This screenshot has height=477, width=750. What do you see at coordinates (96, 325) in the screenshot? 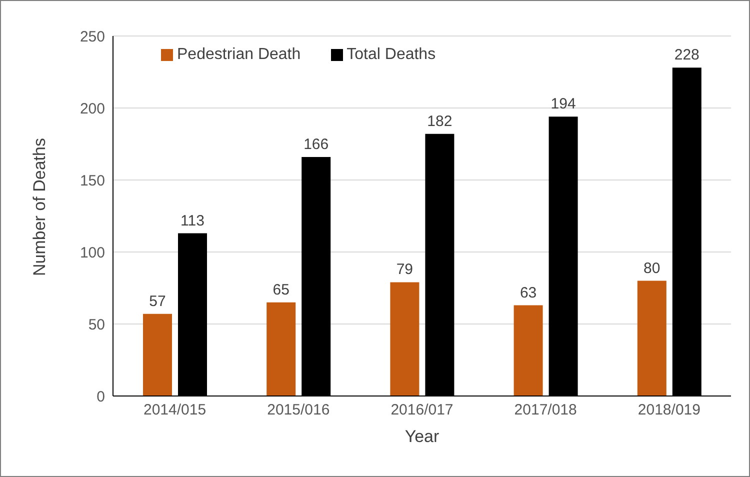
I see `y-tick-label: 50` at bounding box center [96, 325].